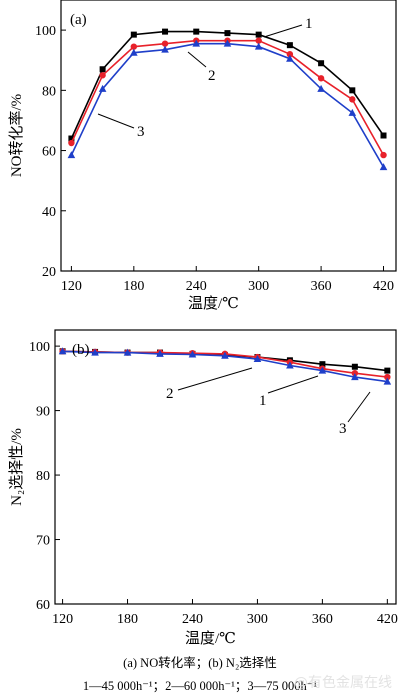 The height and width of the screenshot is (698, 400). What do you see at coordinates (49, 272) in the screenshot?
I see `y-tick-label-a-20: 20` at bounding box center [49, 272].